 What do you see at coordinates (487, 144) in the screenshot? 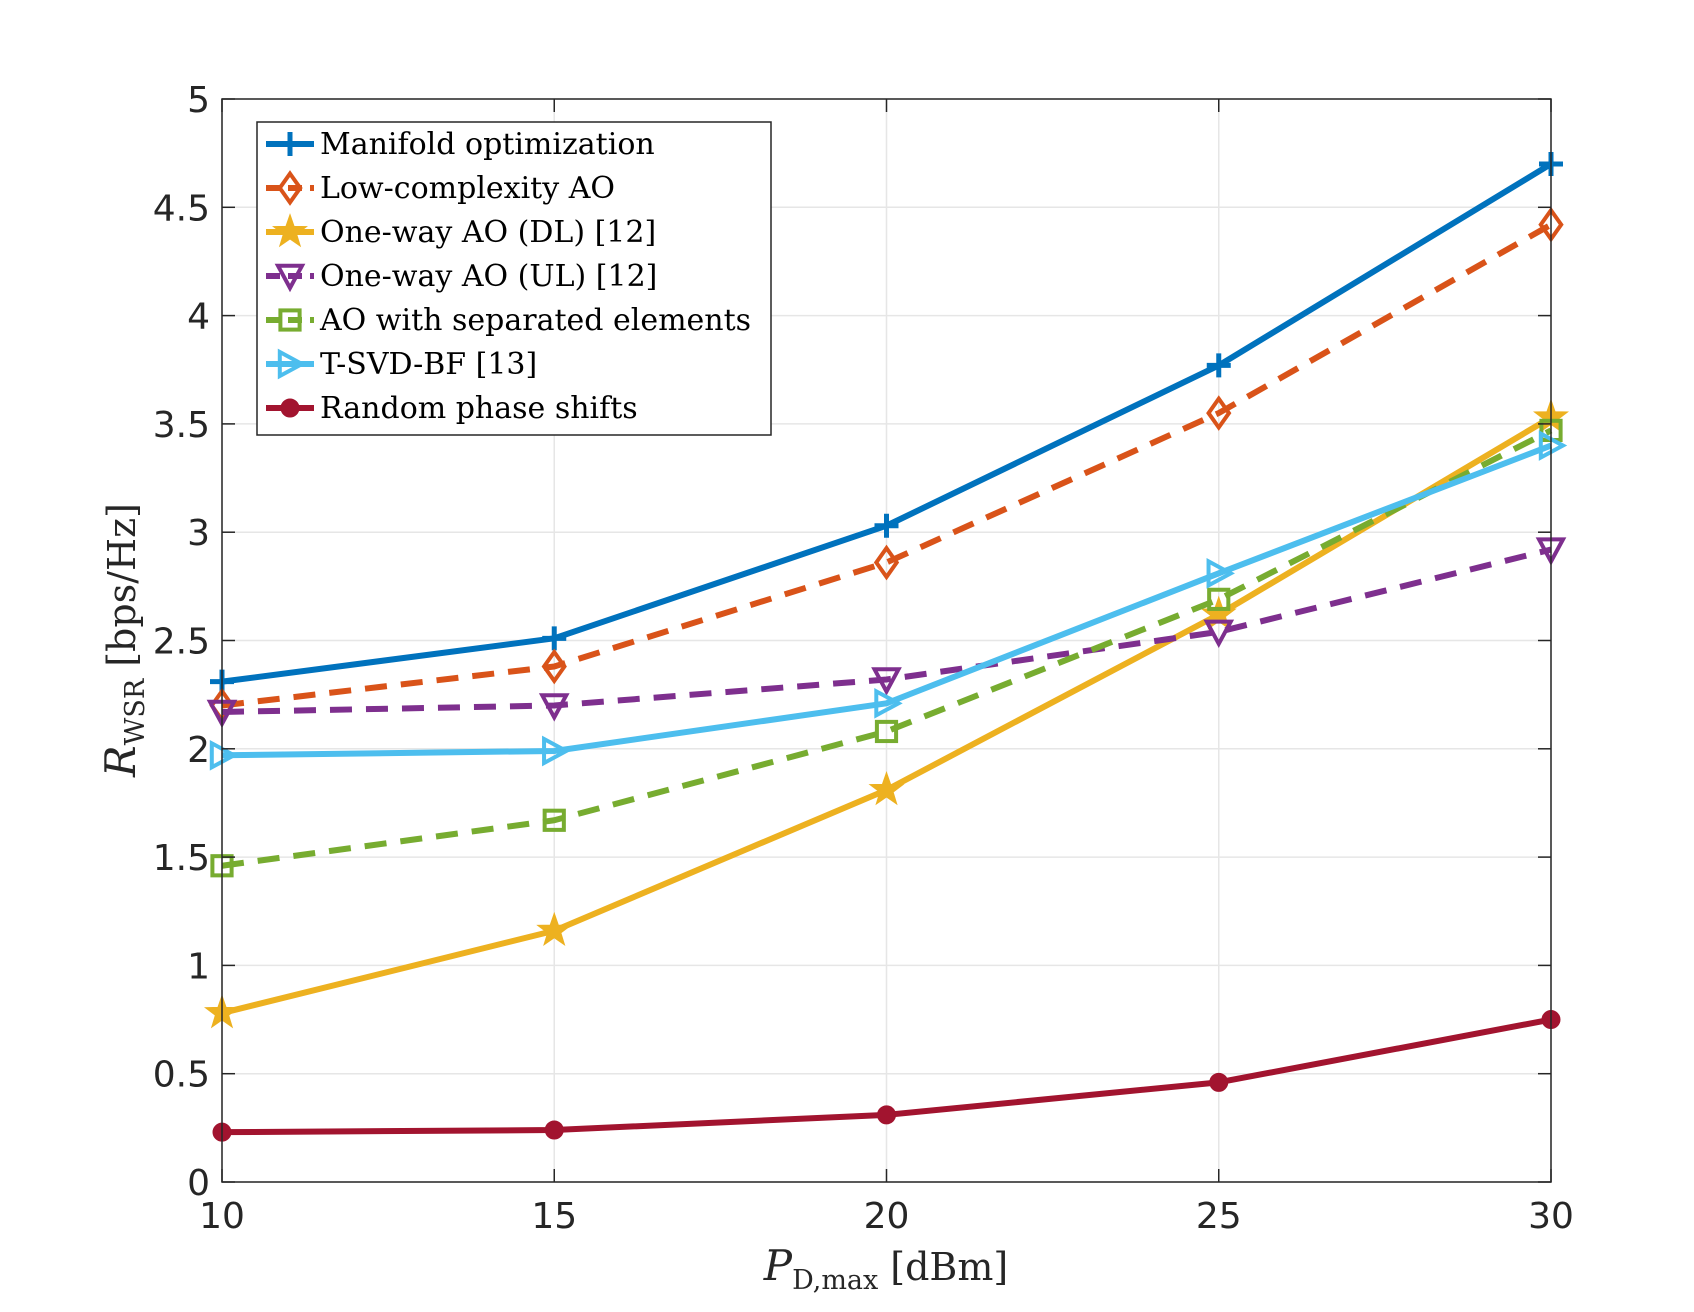
I see `legend-label: Manifold optimization` at bounding box center [487, 144].